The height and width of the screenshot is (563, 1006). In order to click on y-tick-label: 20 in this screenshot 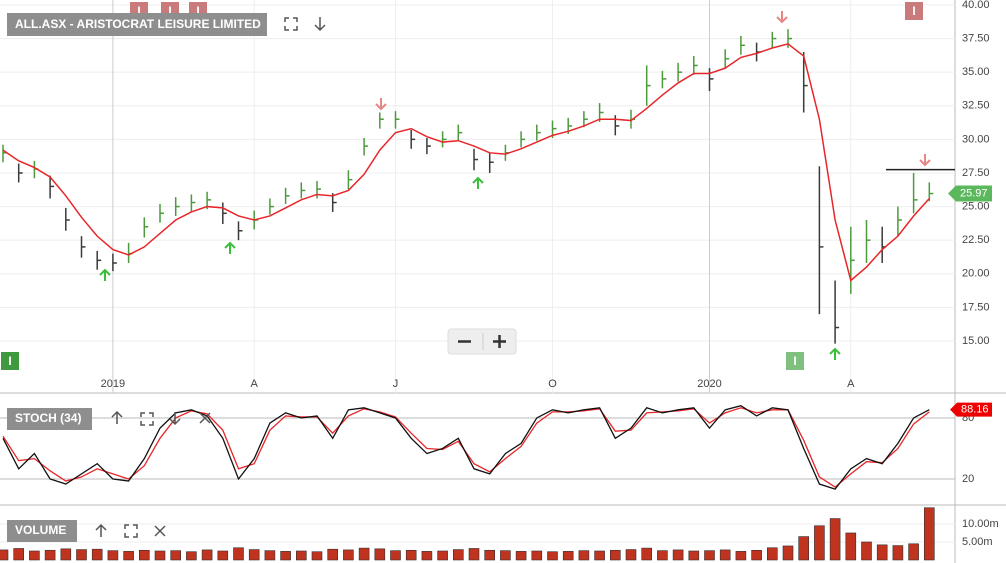, I will do `click(968, 479)`.